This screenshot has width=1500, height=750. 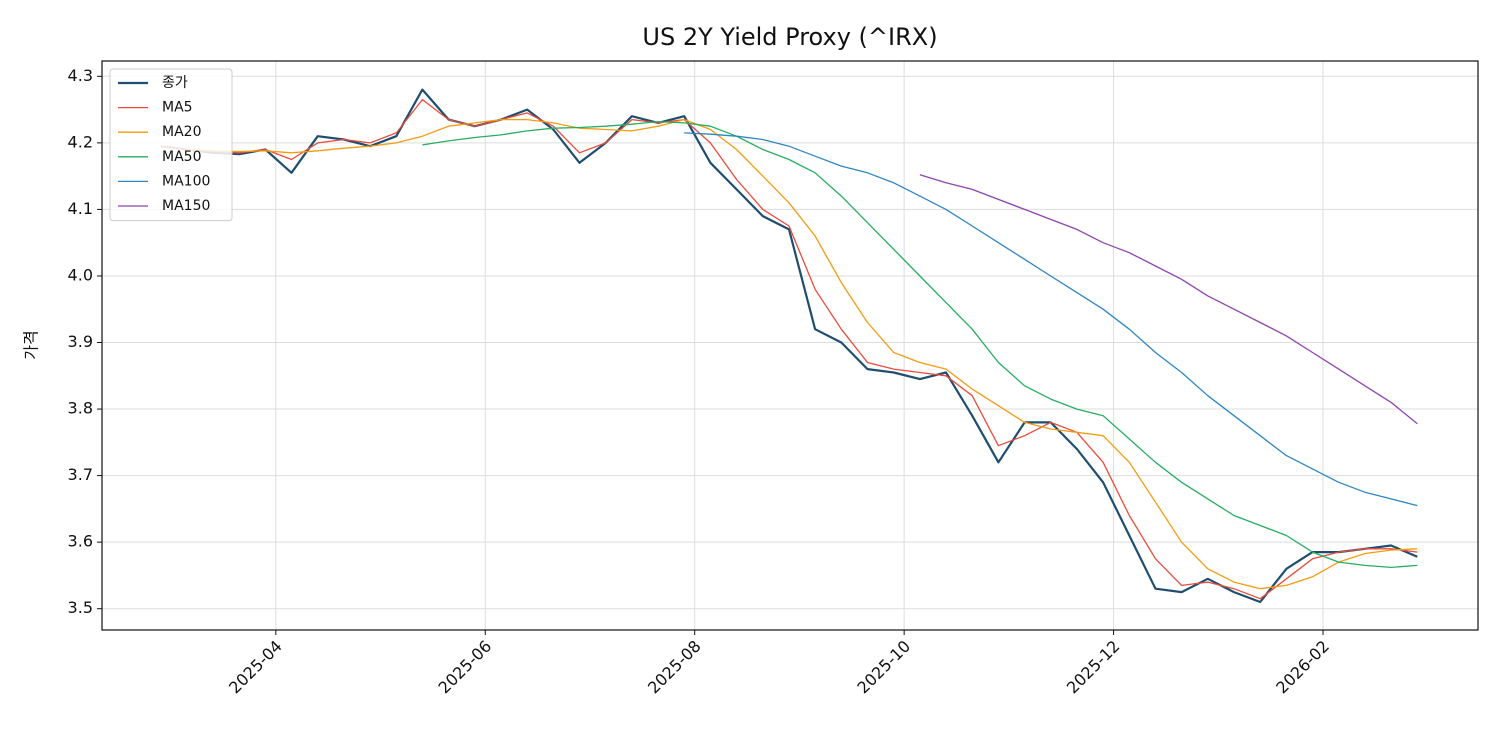 What do you see at coordinates (674, 667) in the screenshot?
I see `x-tick-label: 2025-08` at bounding box center [674, 667].